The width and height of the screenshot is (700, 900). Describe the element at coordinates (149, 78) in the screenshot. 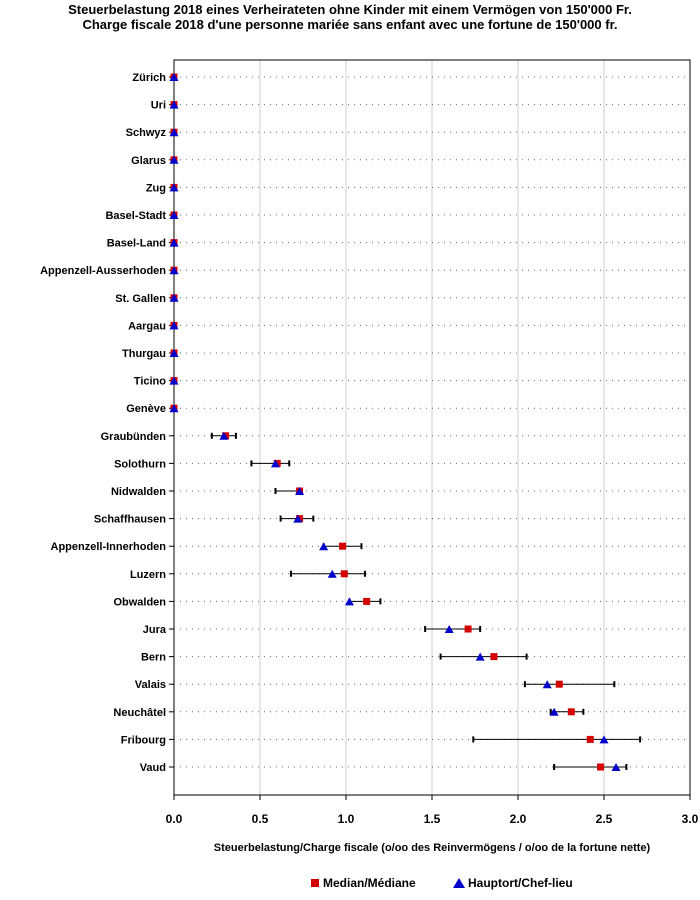

I see `y-tick-label: Zürich` at that location.